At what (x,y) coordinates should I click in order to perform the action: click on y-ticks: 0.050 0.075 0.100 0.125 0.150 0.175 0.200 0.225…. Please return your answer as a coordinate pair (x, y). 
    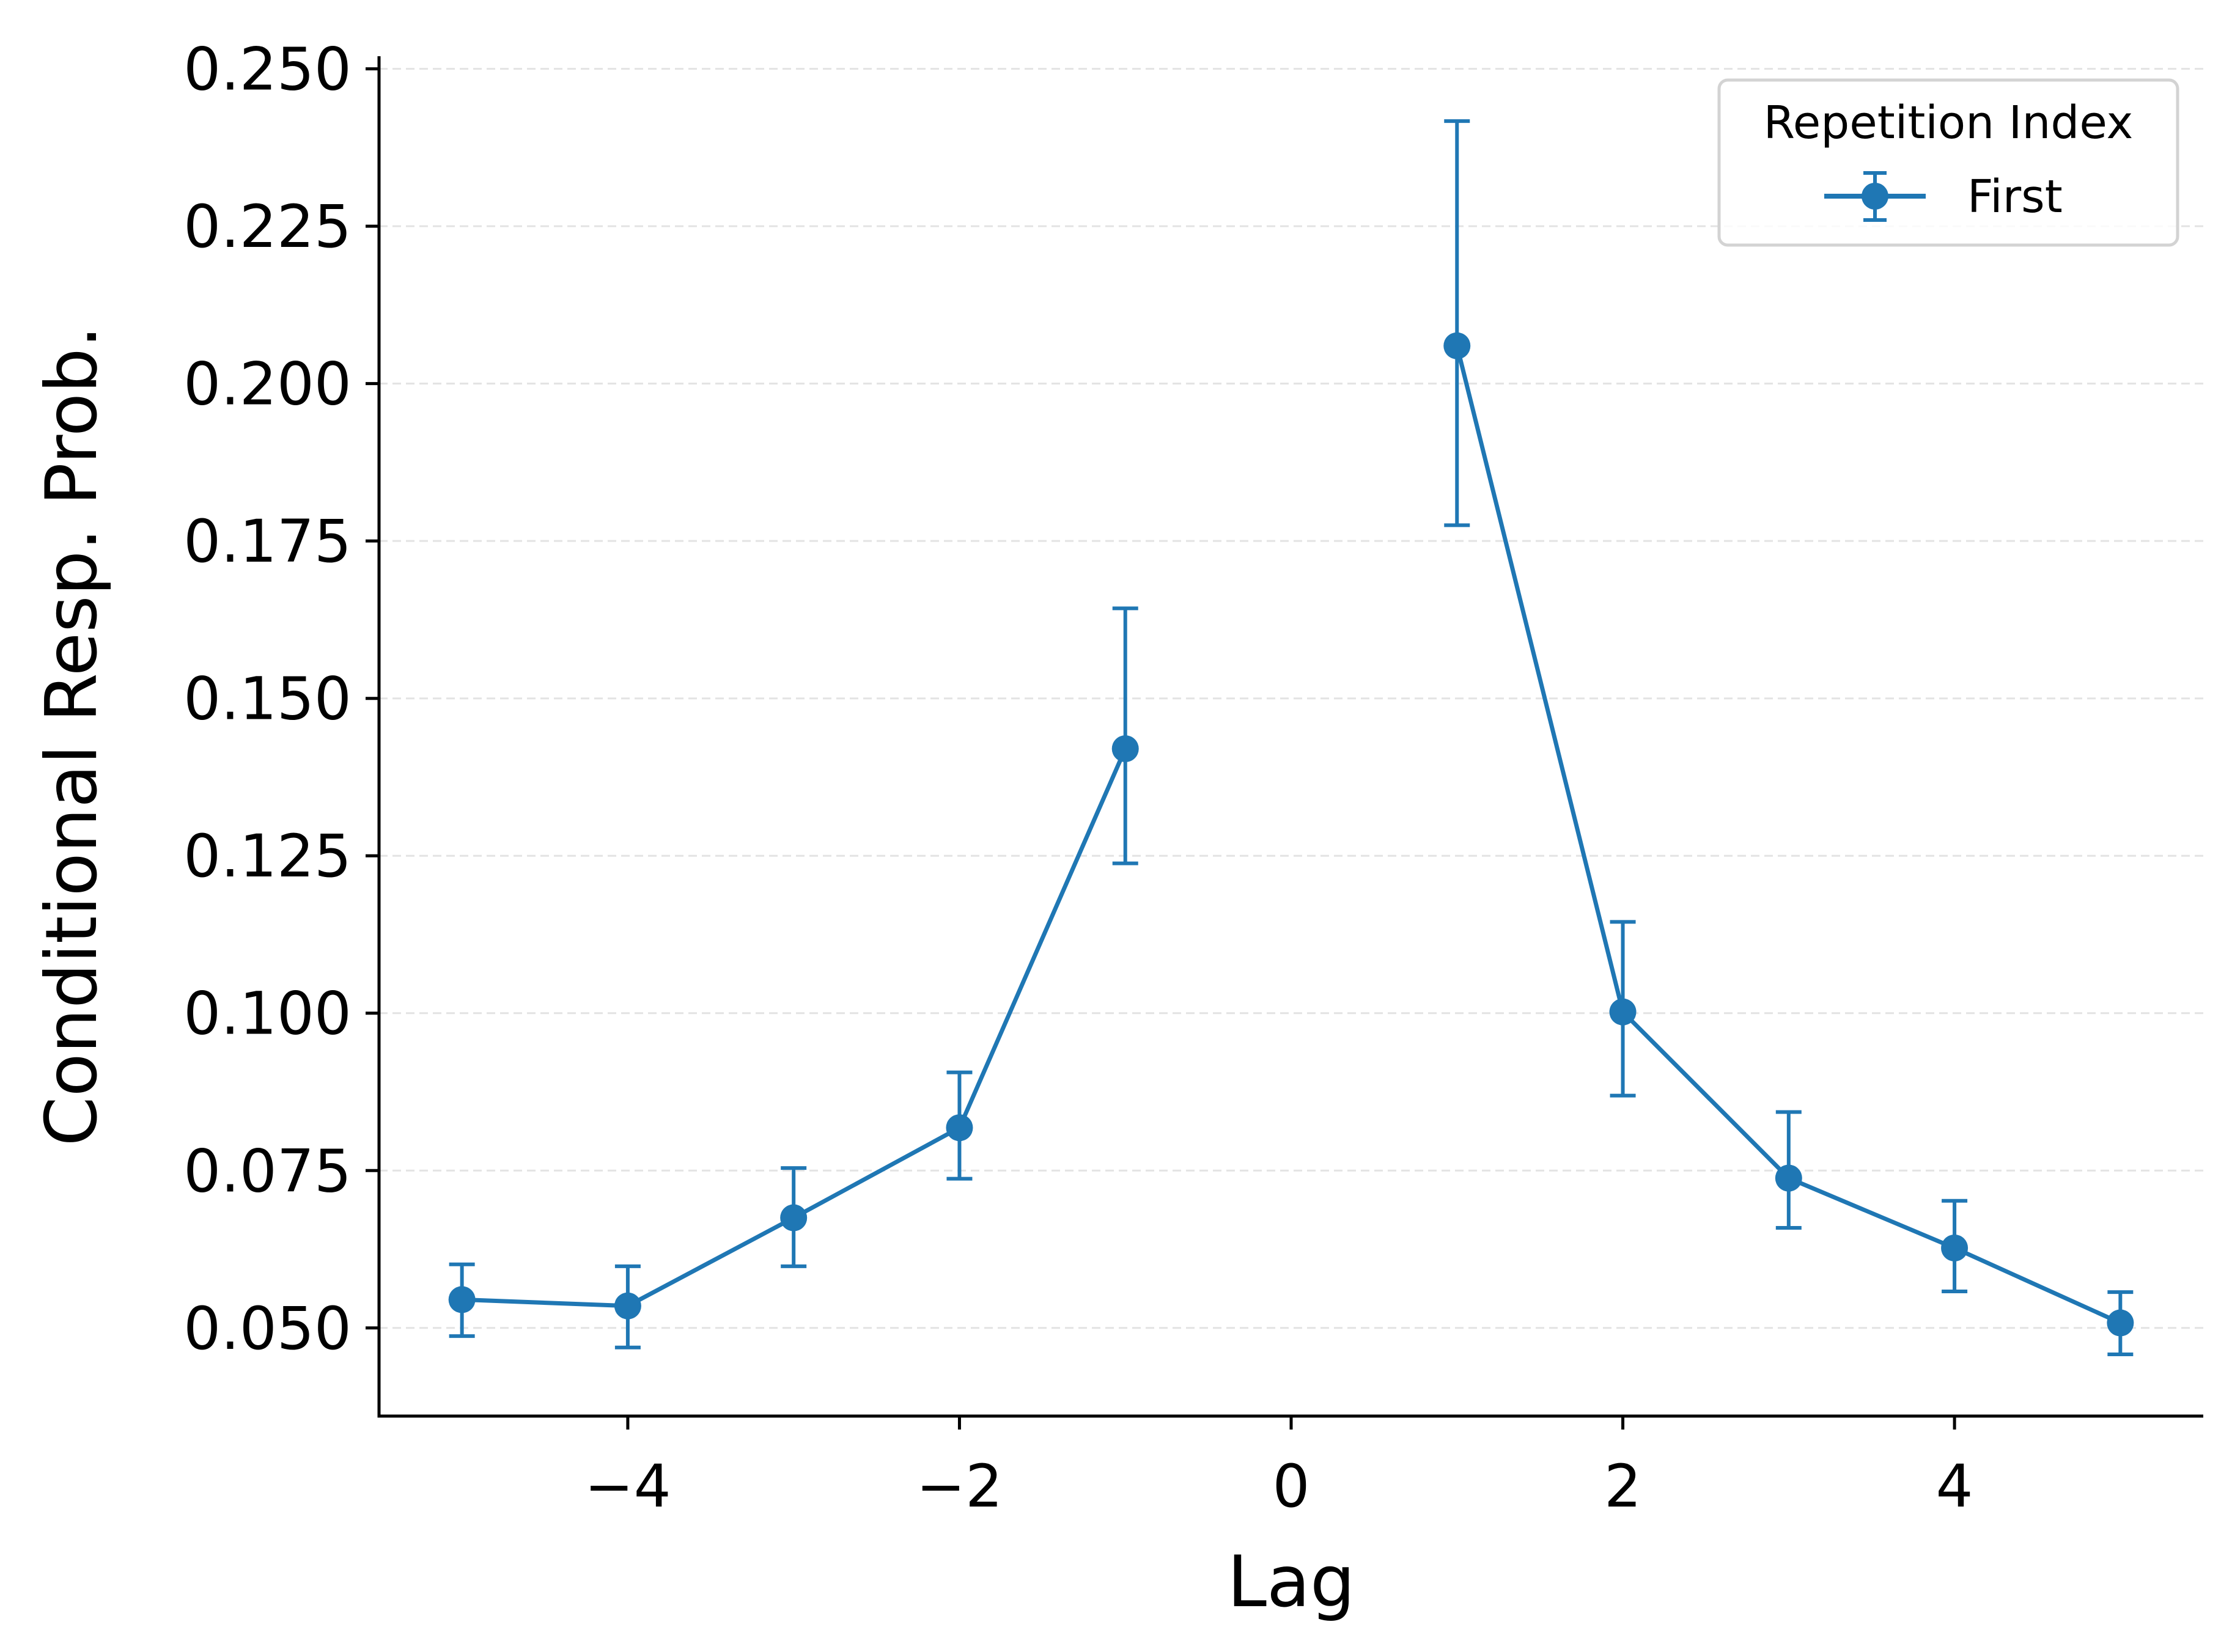
    Looking at the image, I should click on (281, 699).